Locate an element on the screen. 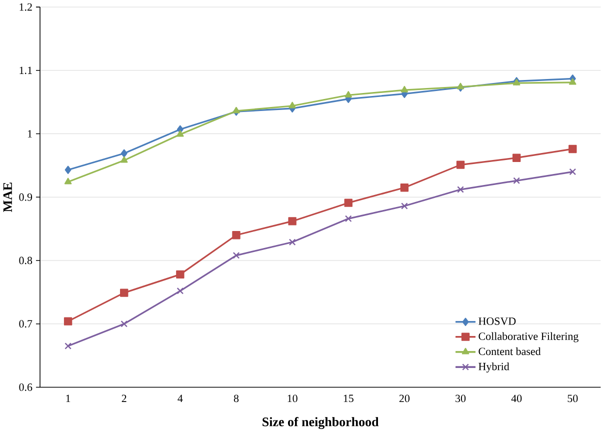 This screenshot has height=432, width=604. x-tick-label: 8 is located at coordinates (236, 398).